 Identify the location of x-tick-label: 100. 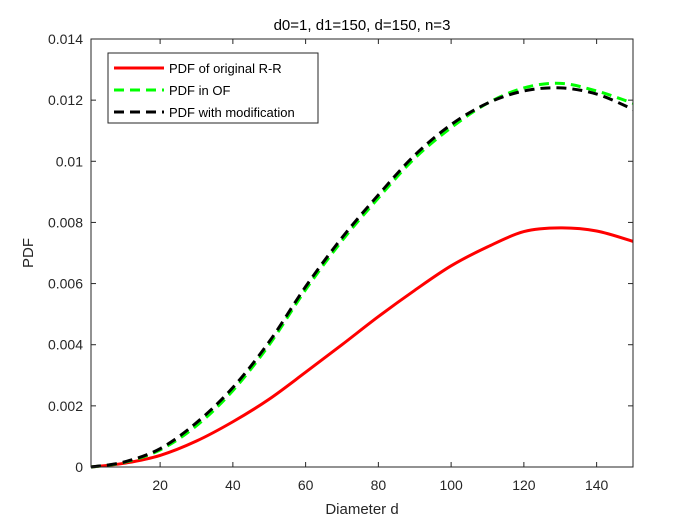
(451, 485).